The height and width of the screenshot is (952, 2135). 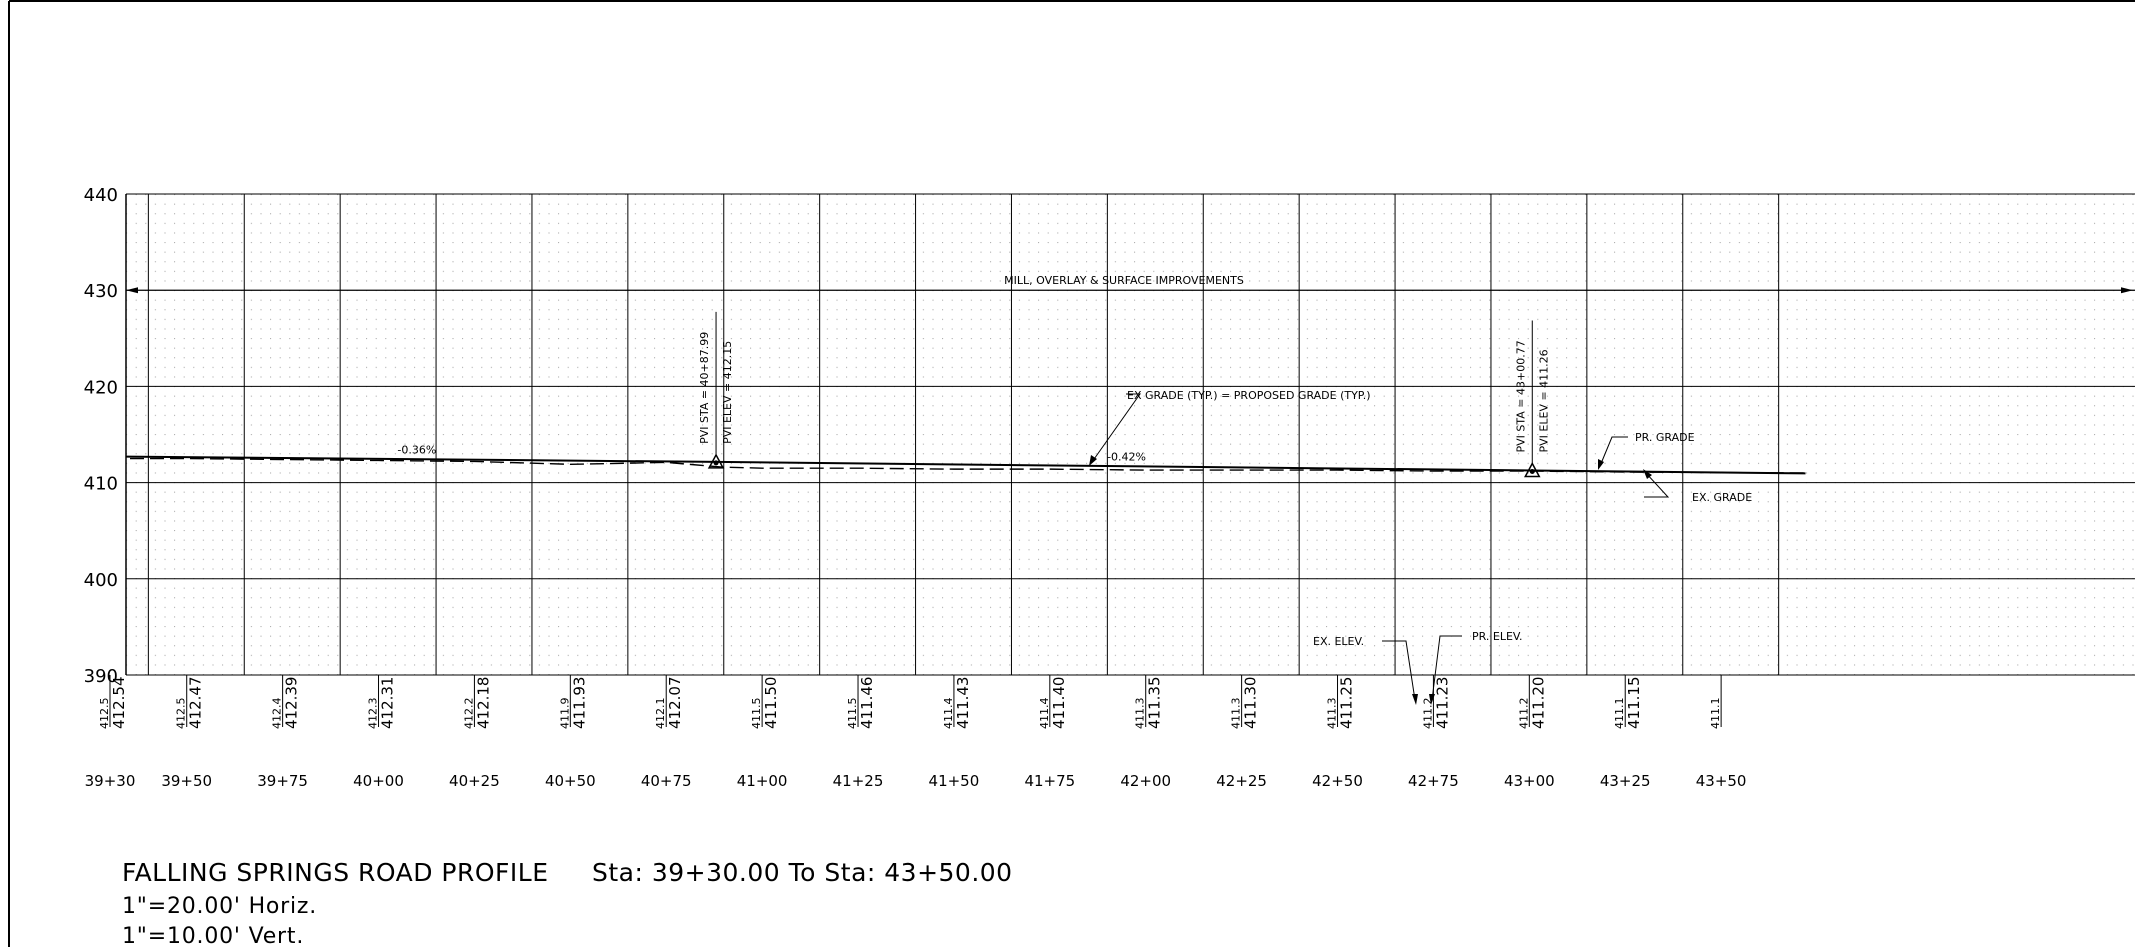 What do you see at coordinates (1543, 400) in the screenshot?
I see `pvi-elevation-label: PVI ELEV = 411.26` at bounding box center [1543, 400].